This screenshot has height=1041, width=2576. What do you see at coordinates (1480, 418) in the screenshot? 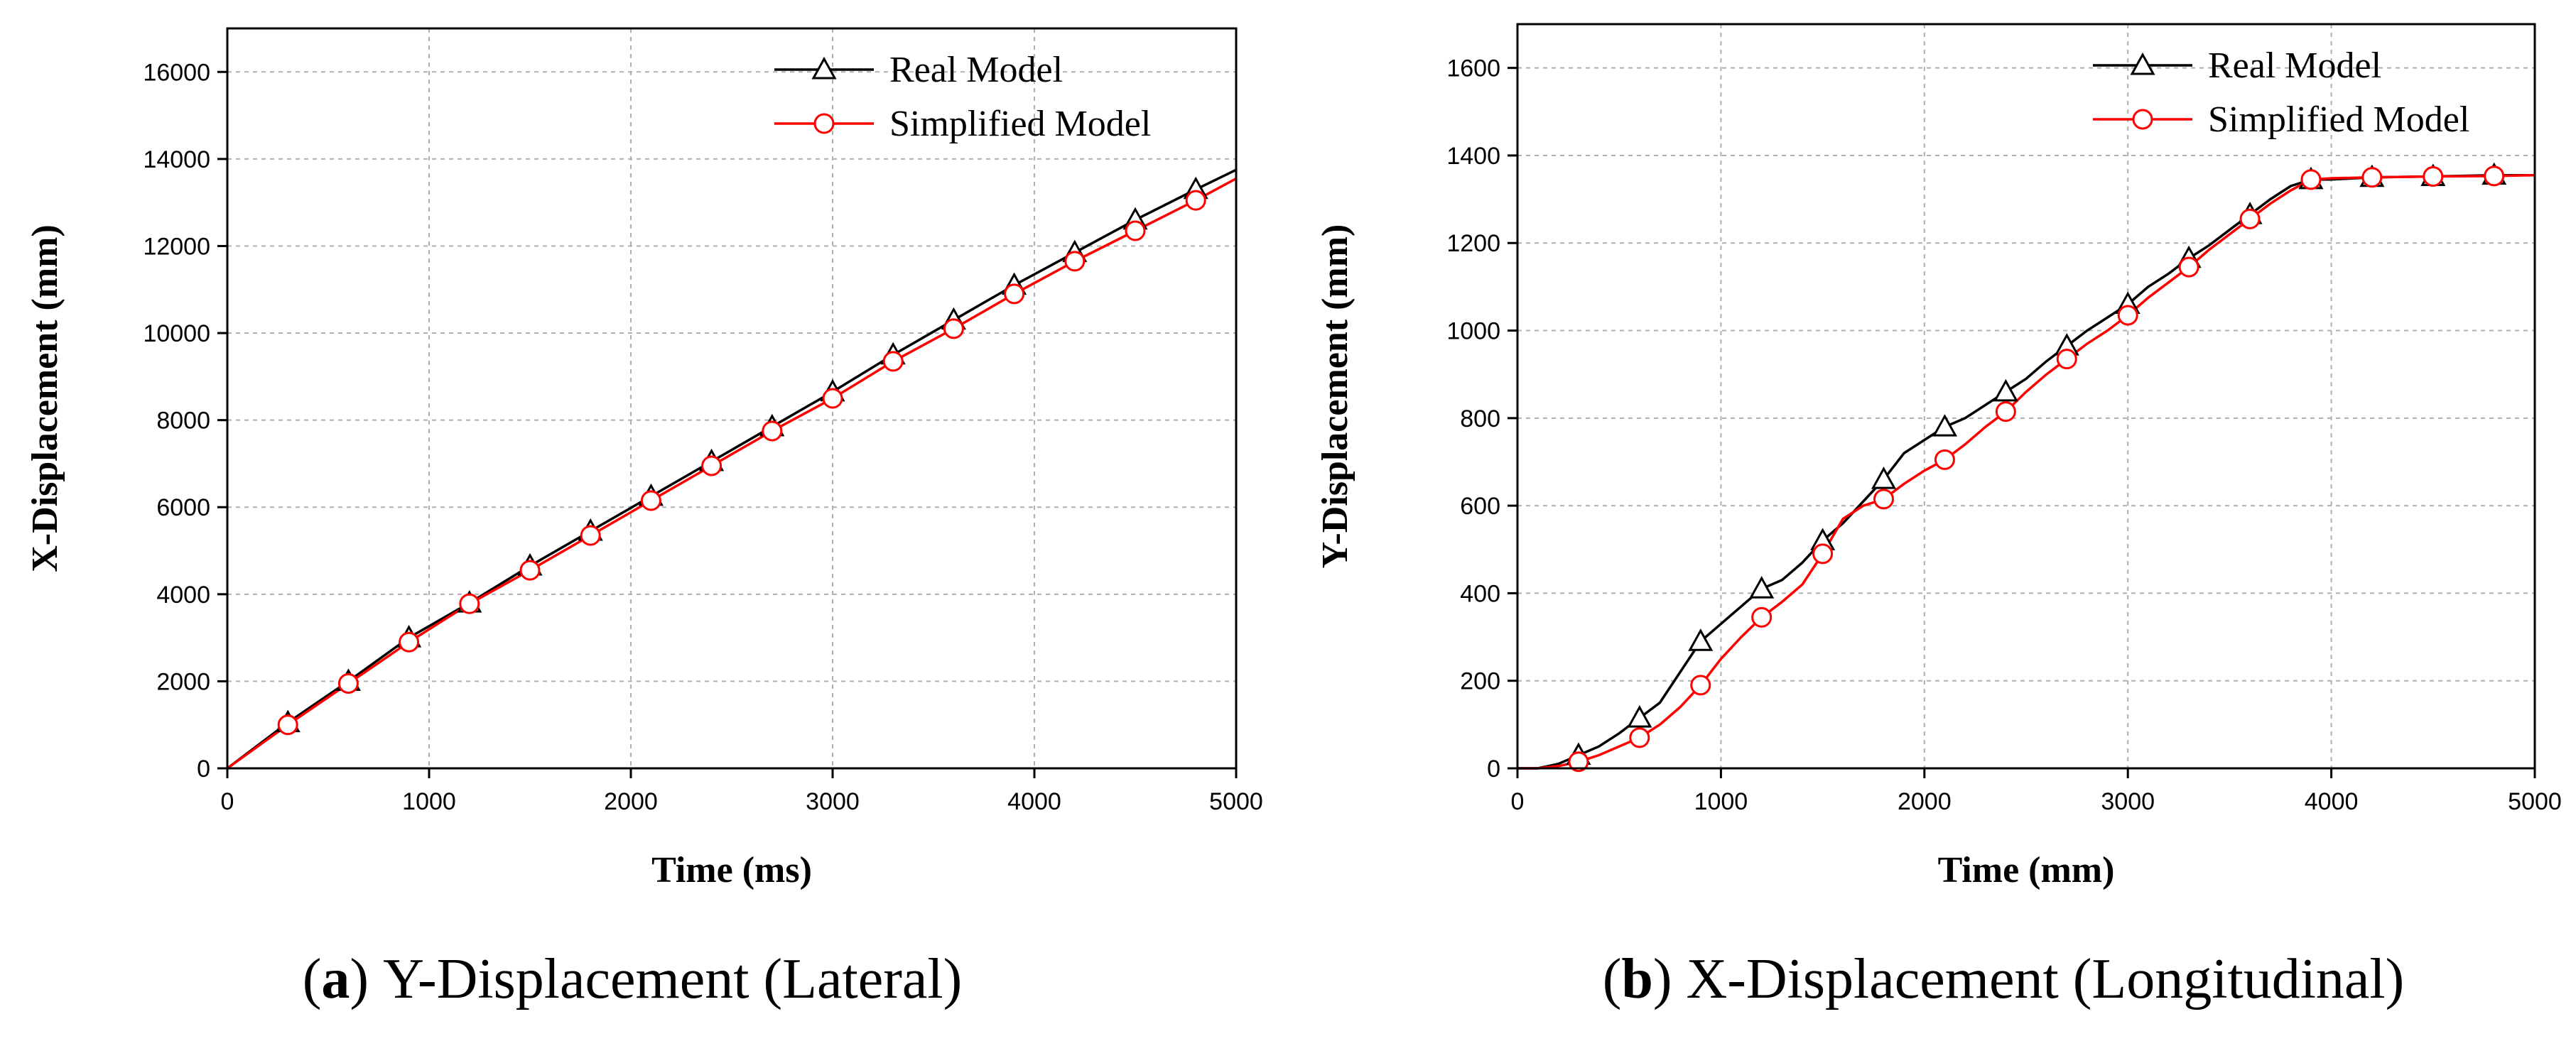
I see `y-tick-label: 800` at bounding box center [1480, 418].